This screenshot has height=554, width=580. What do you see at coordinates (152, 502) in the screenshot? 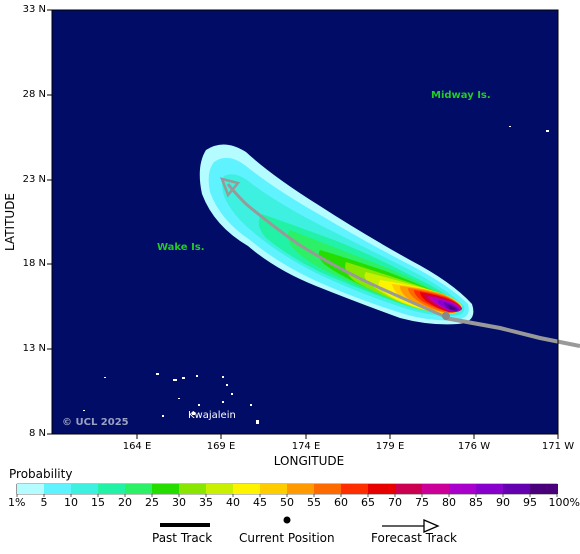
I see `colorbar-tick-label: 25` at bounding box center [152, 502].